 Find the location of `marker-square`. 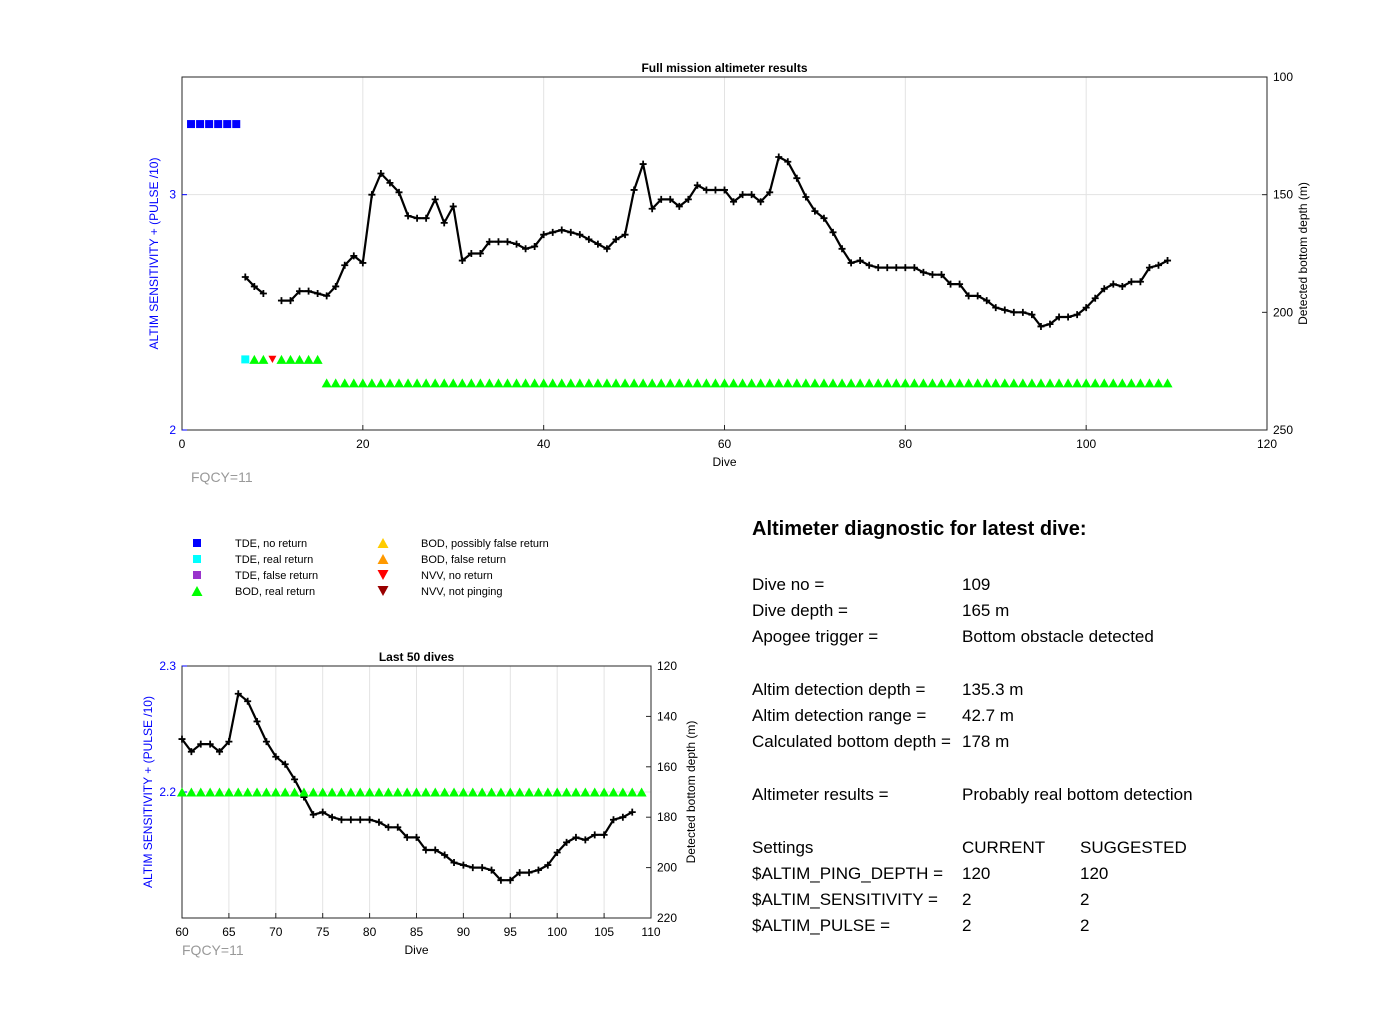

marker-square is located at coordinates (209, 124).